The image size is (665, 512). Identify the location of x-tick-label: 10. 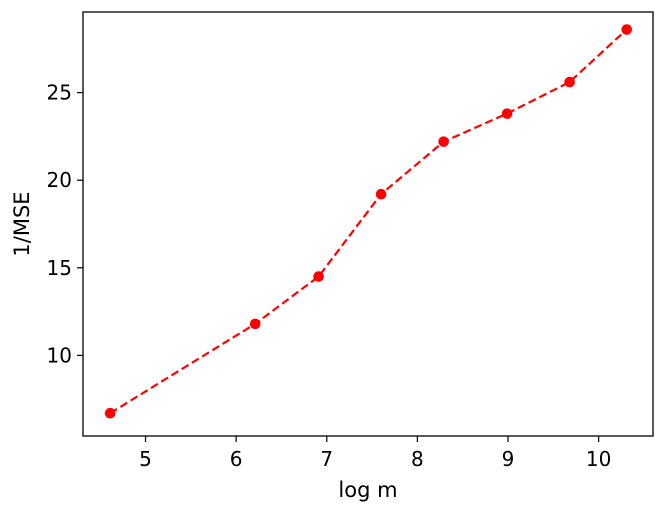
(598, 459).